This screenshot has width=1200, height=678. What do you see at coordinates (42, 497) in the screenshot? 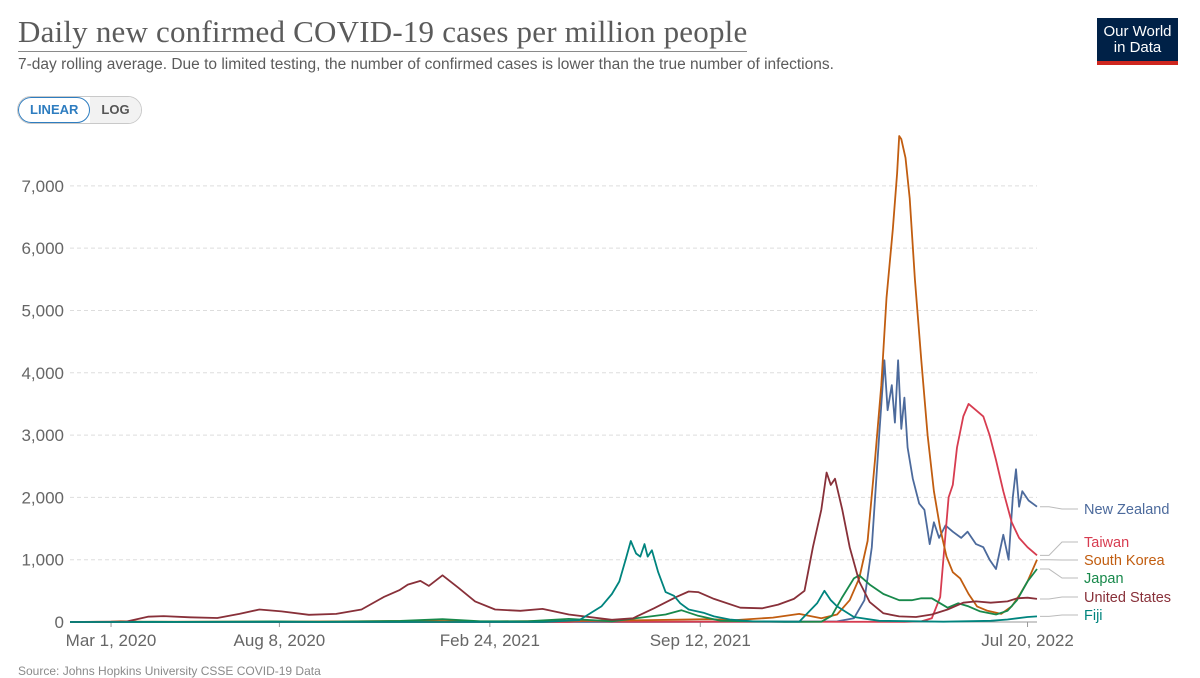
I see `y-tick-label: 2,000` at bounding box center [42, 497].